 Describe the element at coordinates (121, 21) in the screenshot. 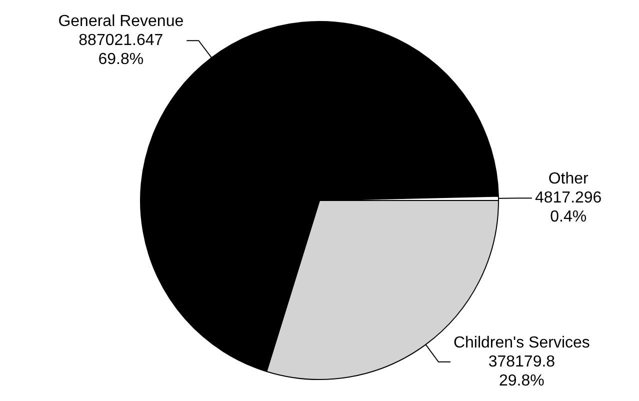

I see `slice-label: General Revenue` at that location.